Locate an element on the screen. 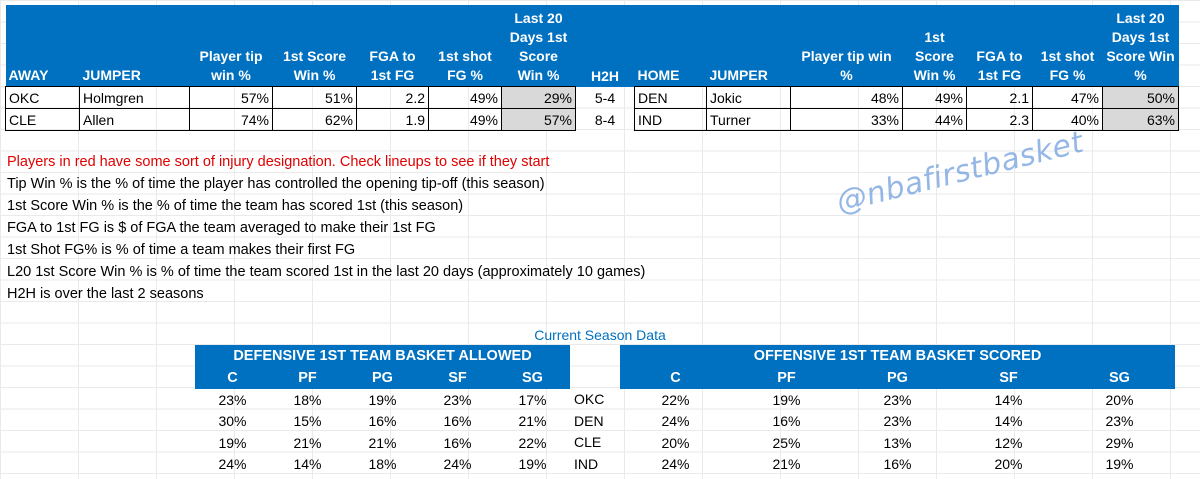 Image resolution: width=1200 pixels, height=479 pixels. defense-cell: 14% is located at coordinates (307, 464).